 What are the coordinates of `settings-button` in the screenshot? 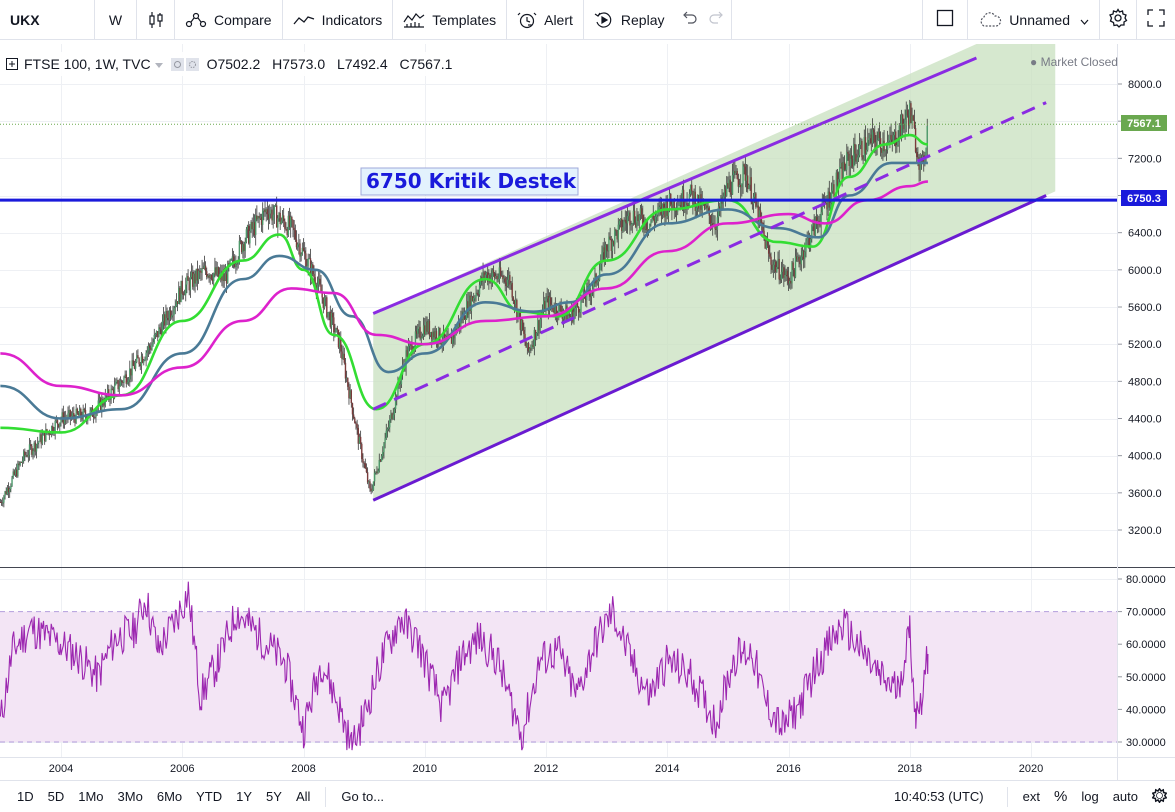 It's located at (1118, 20).